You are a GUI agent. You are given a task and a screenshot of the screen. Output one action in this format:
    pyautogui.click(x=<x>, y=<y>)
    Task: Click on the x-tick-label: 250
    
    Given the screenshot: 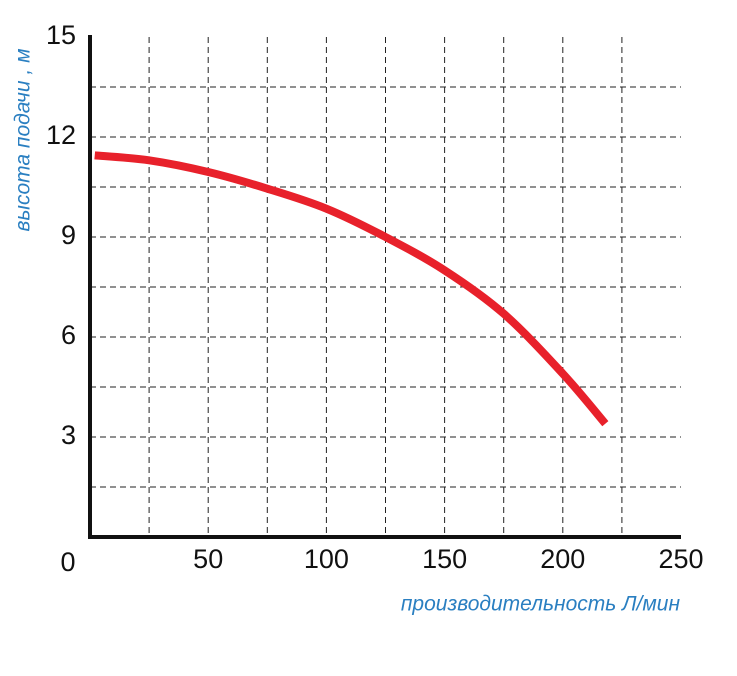 What is the action you would take?
    pyautogui.click(x=680, y=559)
    